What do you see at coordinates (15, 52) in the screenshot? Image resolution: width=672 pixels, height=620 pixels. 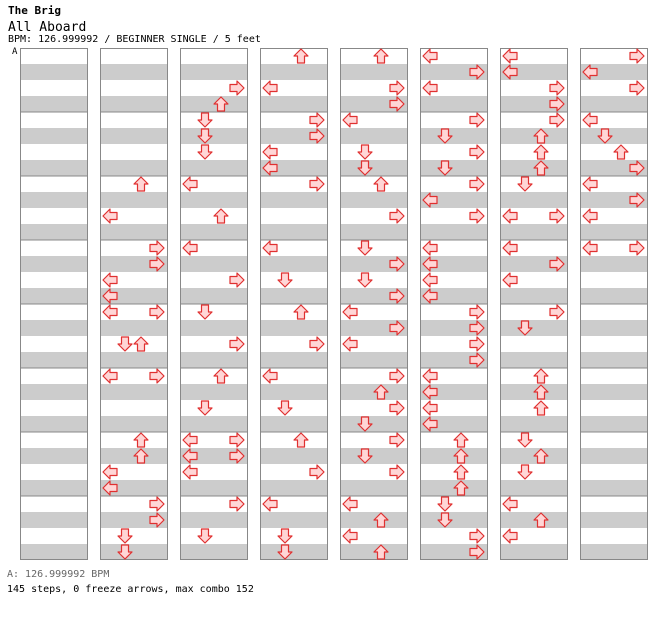 I see `bpm-marker: A` at bounding box center [15, 52].